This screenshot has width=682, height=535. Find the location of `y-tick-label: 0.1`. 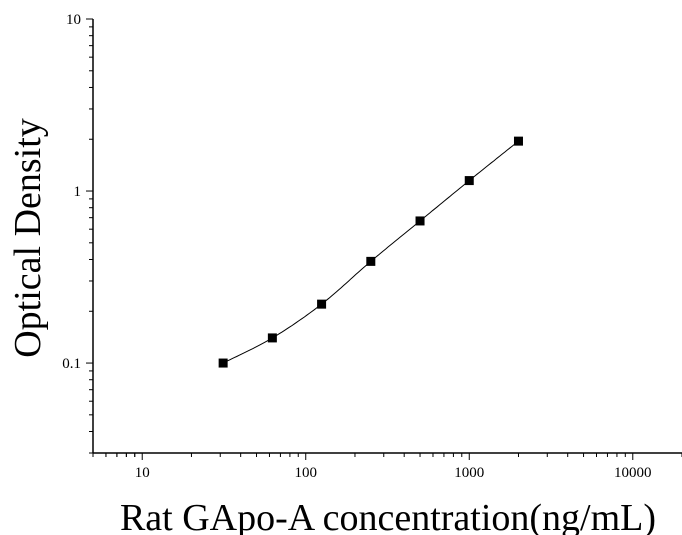

y-tick-label: 0.1 is located at coordinates (71, 364).